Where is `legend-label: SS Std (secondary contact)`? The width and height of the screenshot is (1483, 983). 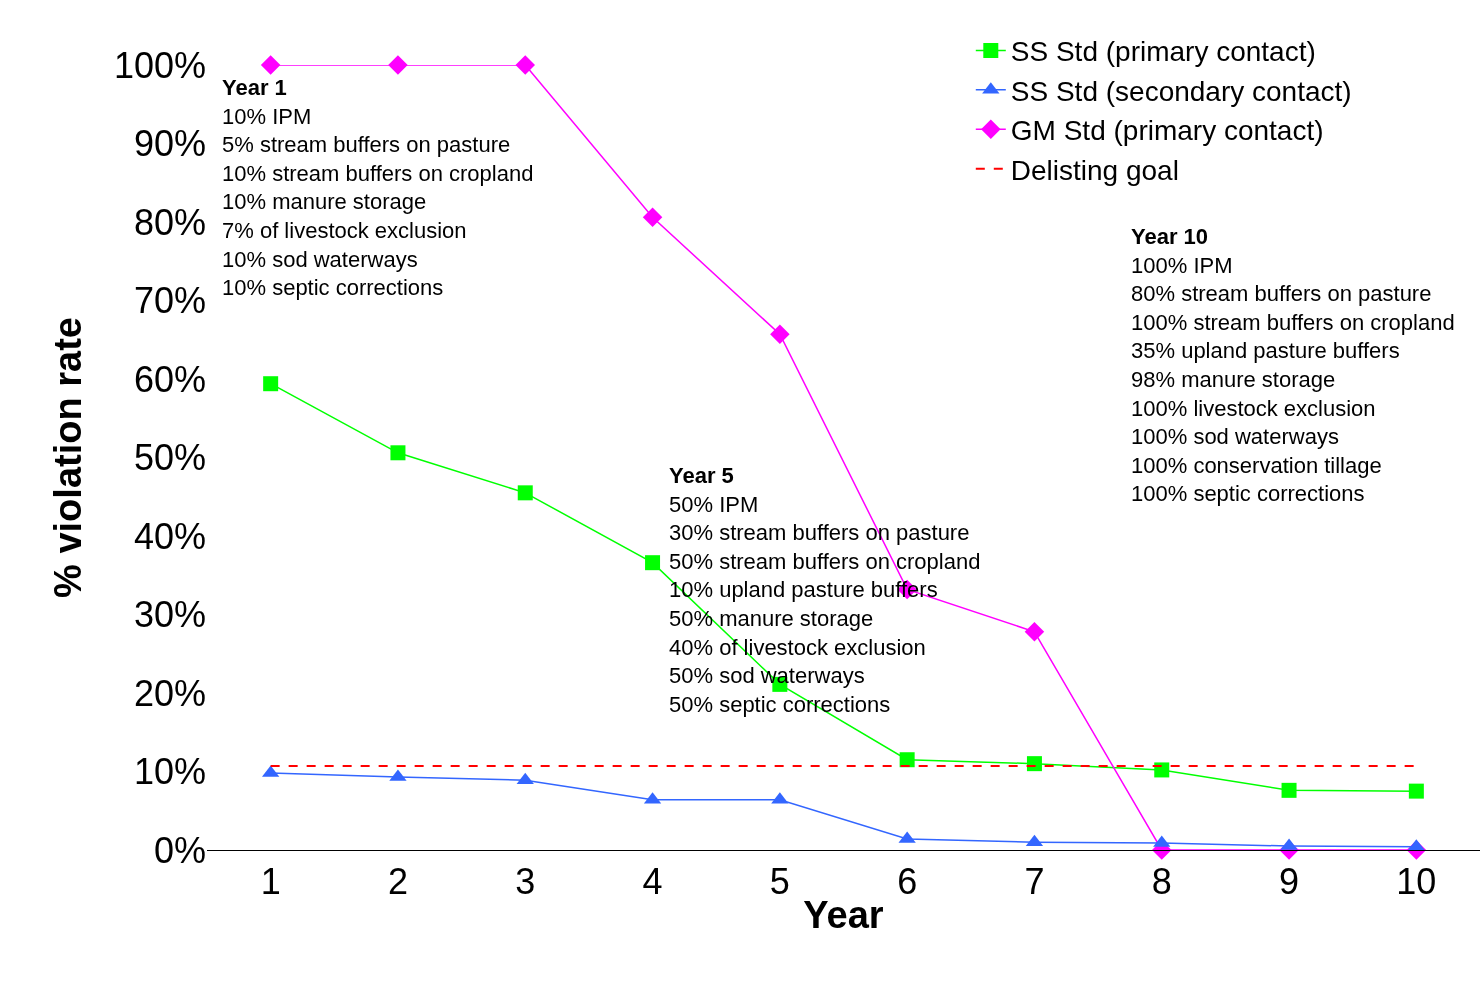
legend-label: SS Std (secondary contact) is located at coordinates (1181, 91).